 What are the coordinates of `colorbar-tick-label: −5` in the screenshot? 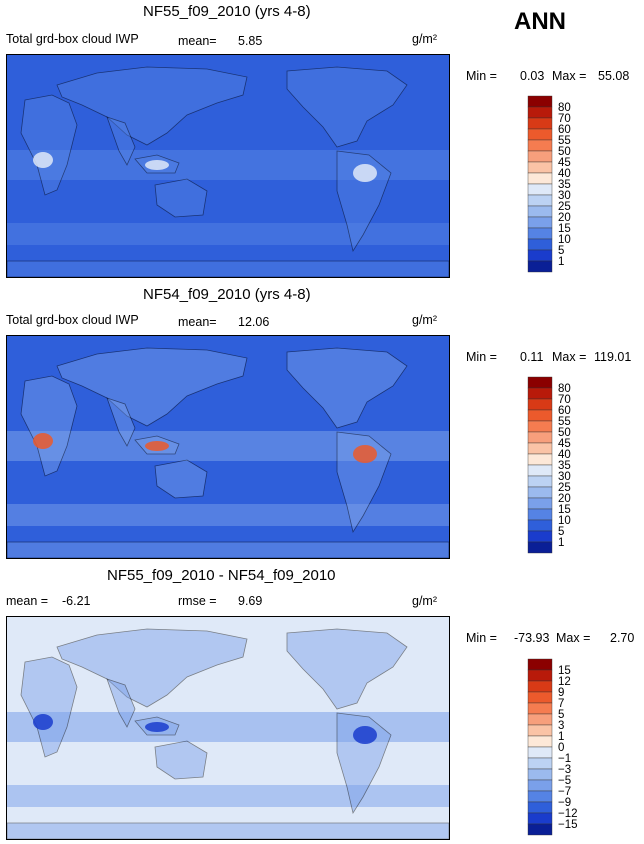 It's located at (564, 781).